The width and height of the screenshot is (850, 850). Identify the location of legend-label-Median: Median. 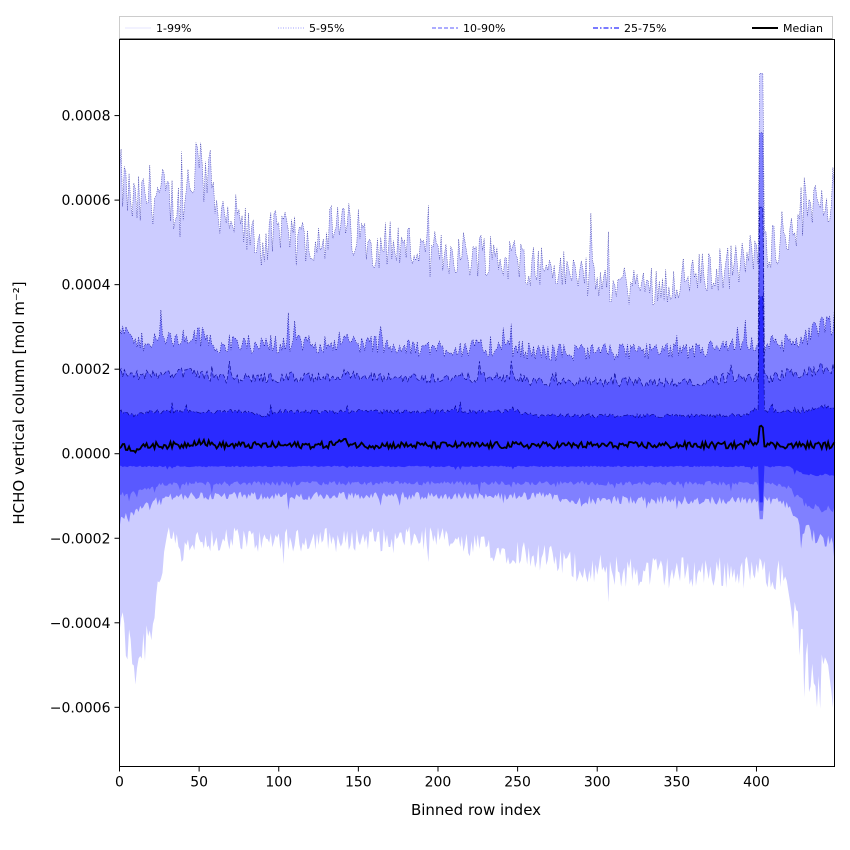
(803, 28).